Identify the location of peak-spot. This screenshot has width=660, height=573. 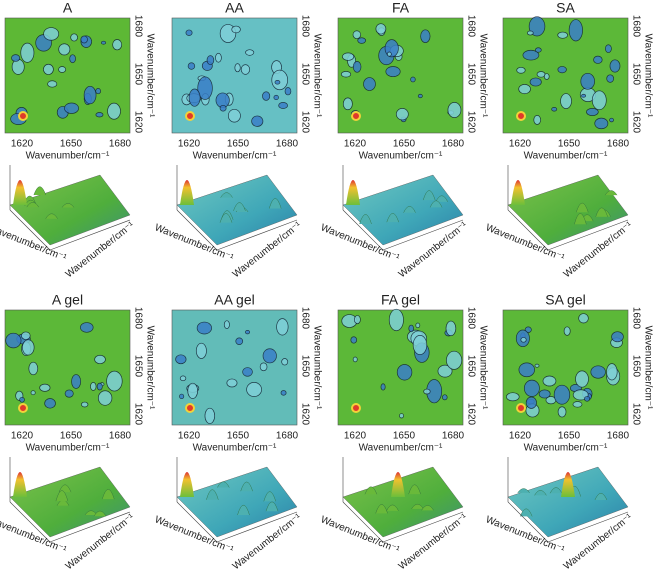
(356, 408).